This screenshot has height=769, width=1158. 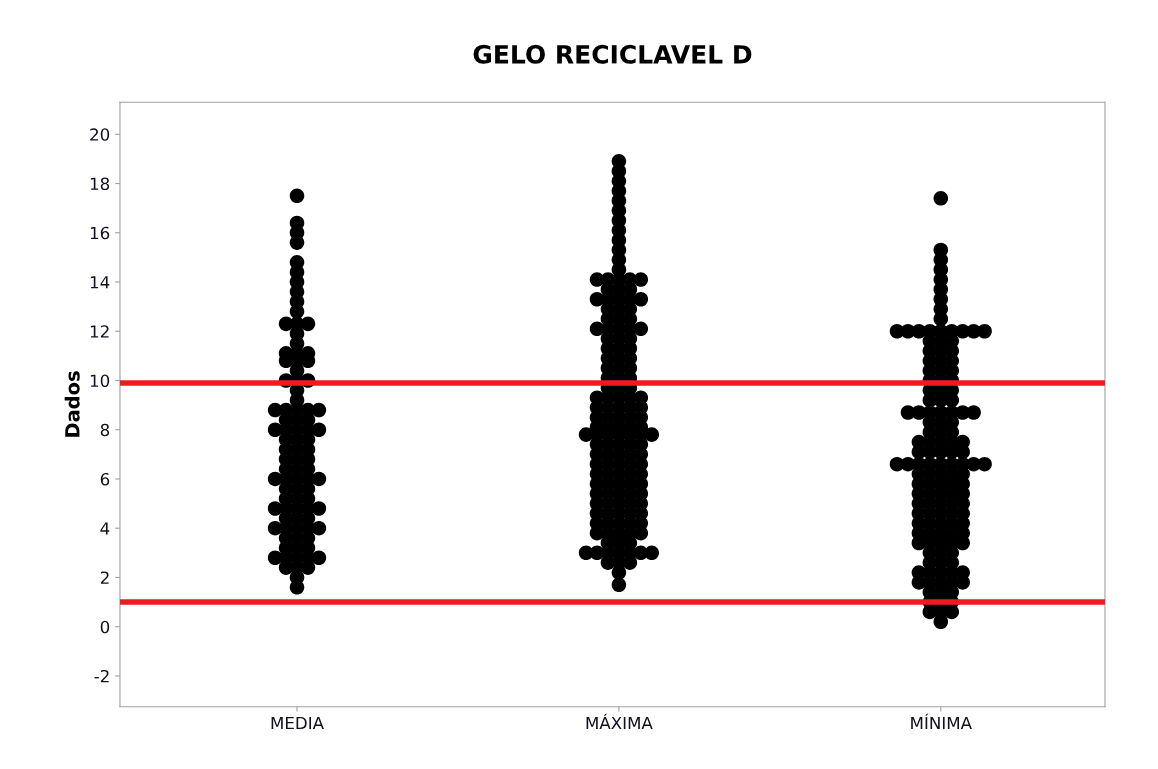 What do you see at coordinates (941, 721) in the screenshot?
I see `x-tick-label: MÍNIMA` at bounding box center [941, 721].